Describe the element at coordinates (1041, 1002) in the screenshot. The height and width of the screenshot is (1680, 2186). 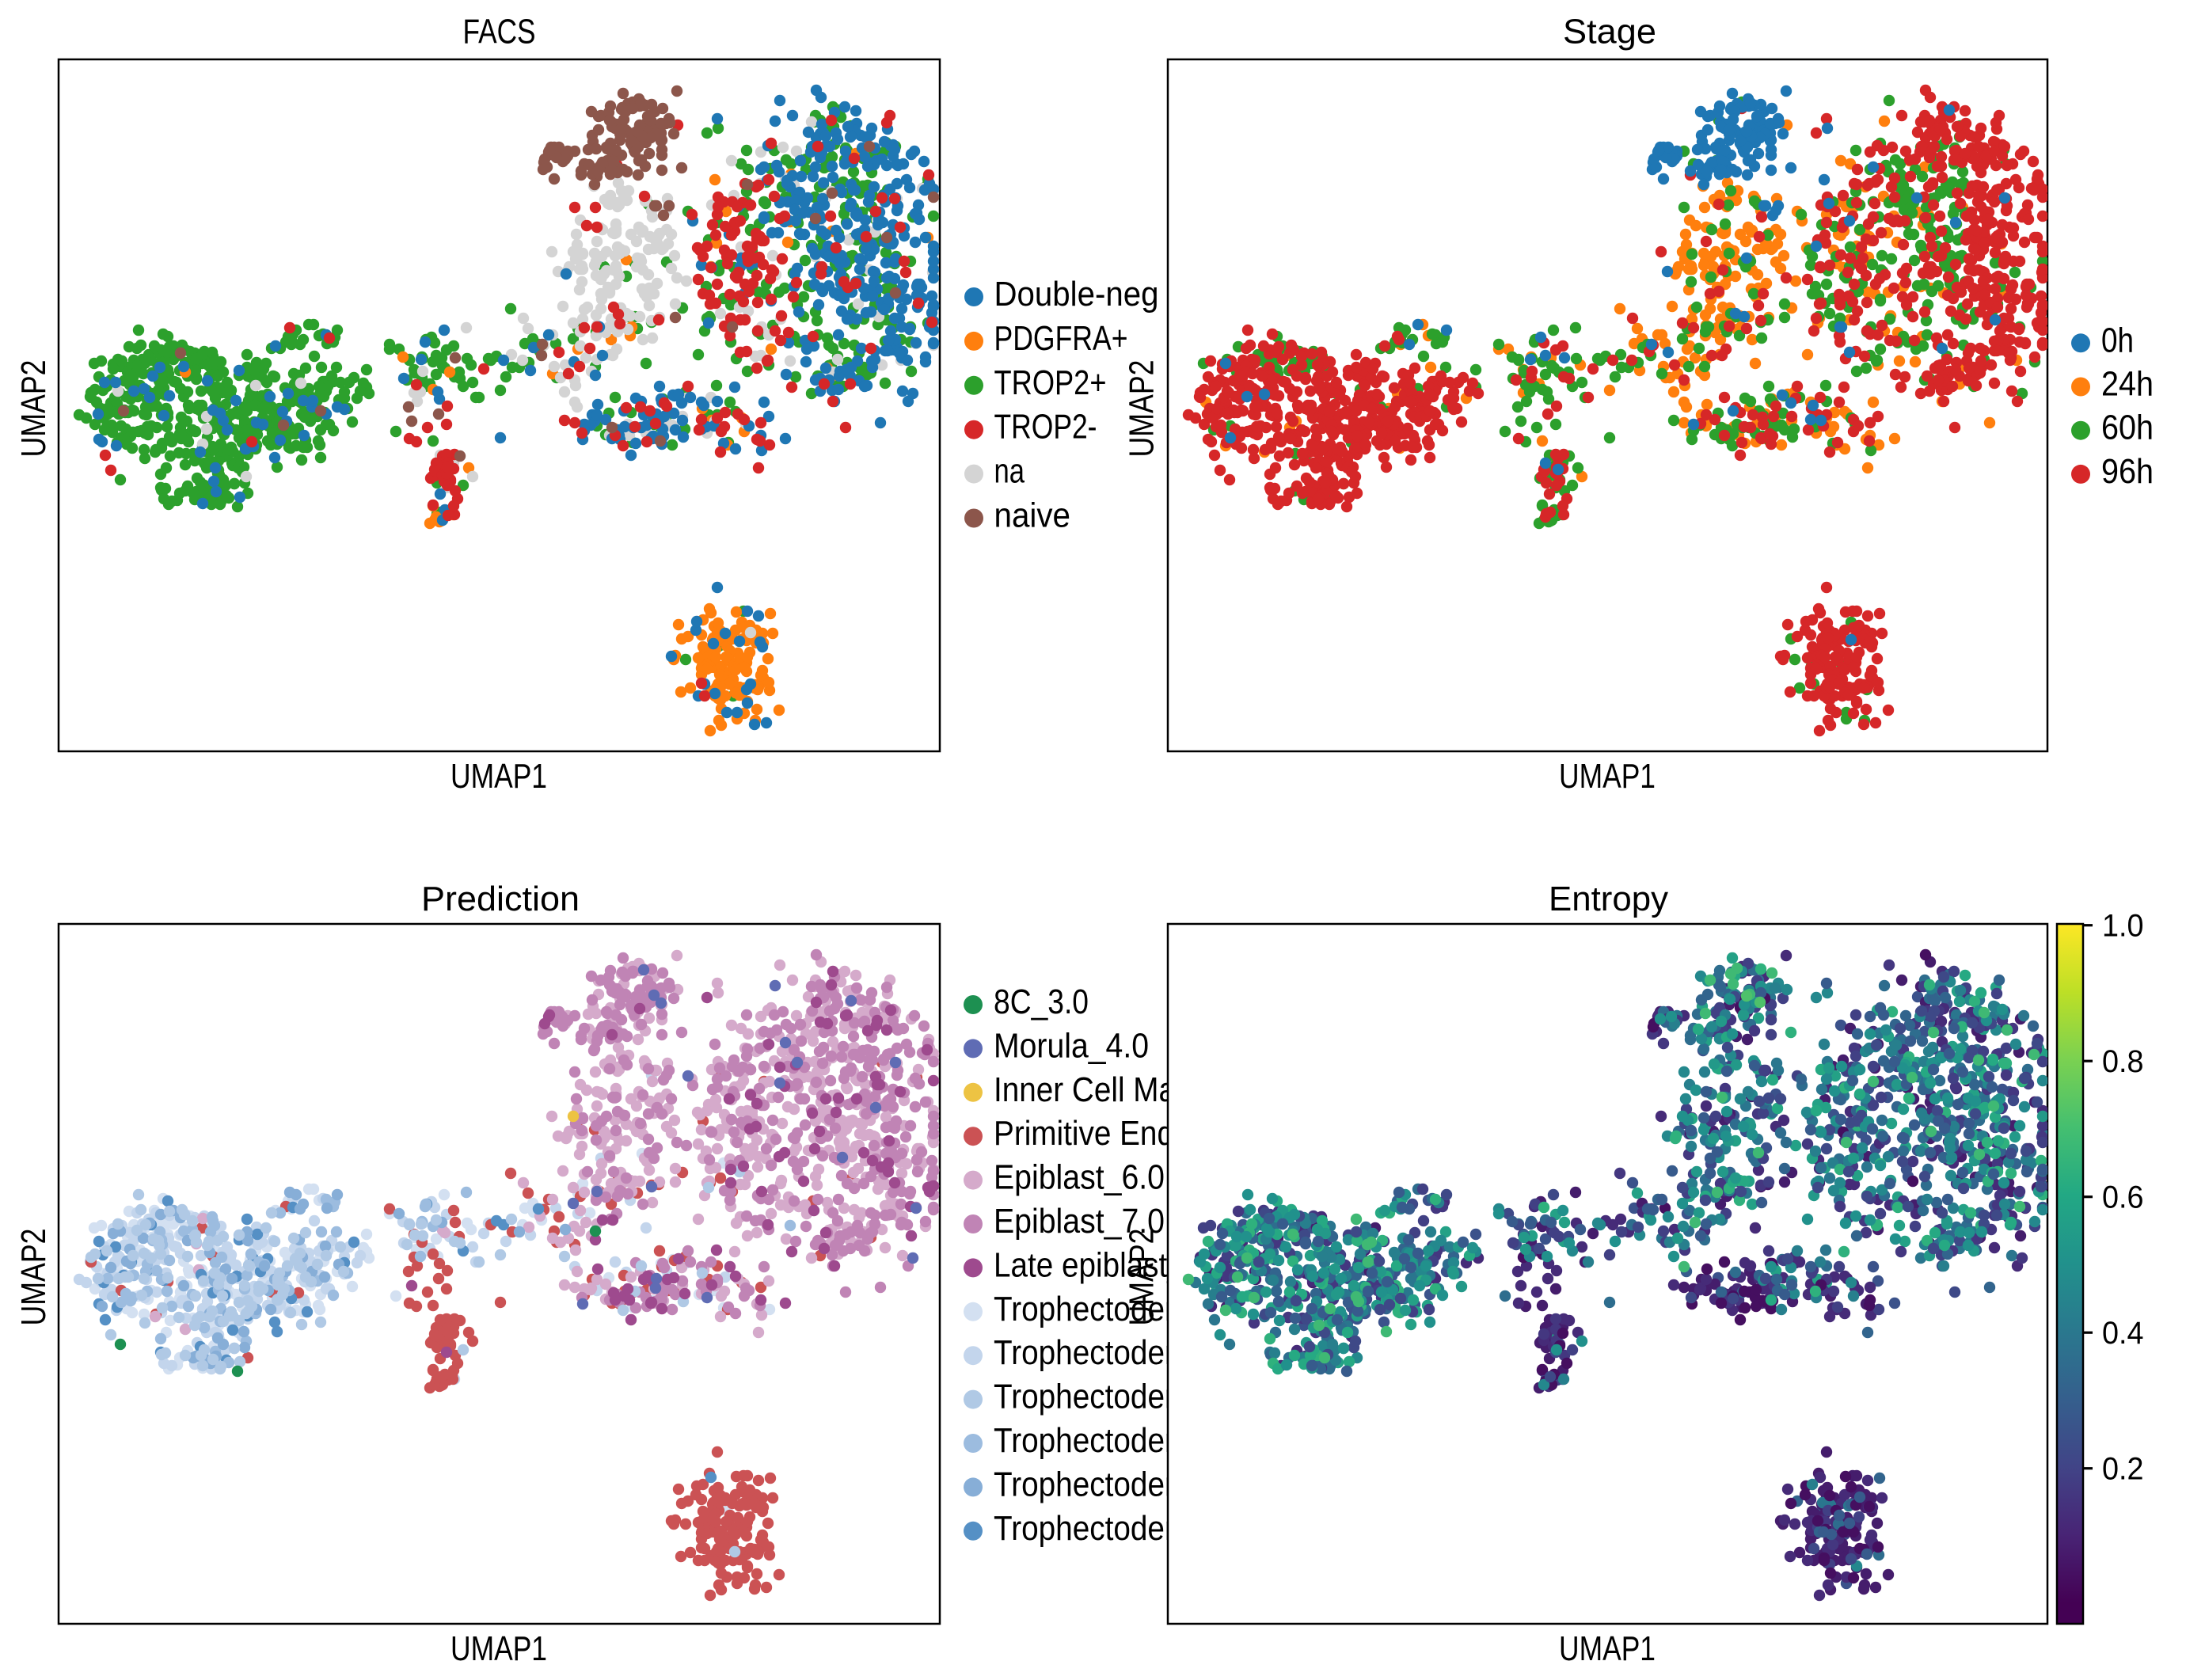
I see `svg-text: 8C_3.0` at that location.